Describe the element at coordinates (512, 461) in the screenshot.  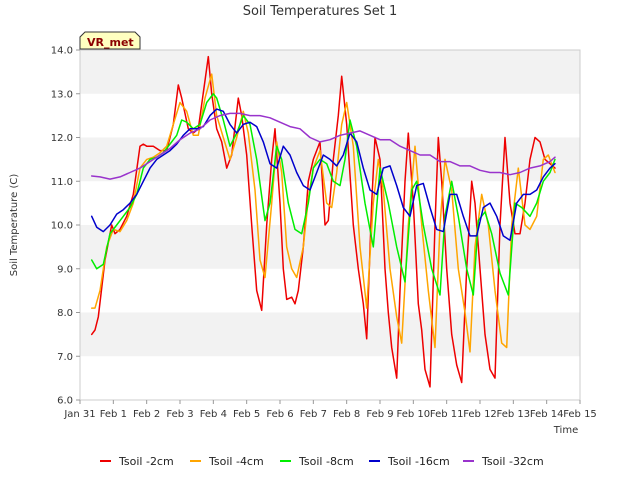
I see `legend-label: Tsoil -32cm` at that location.